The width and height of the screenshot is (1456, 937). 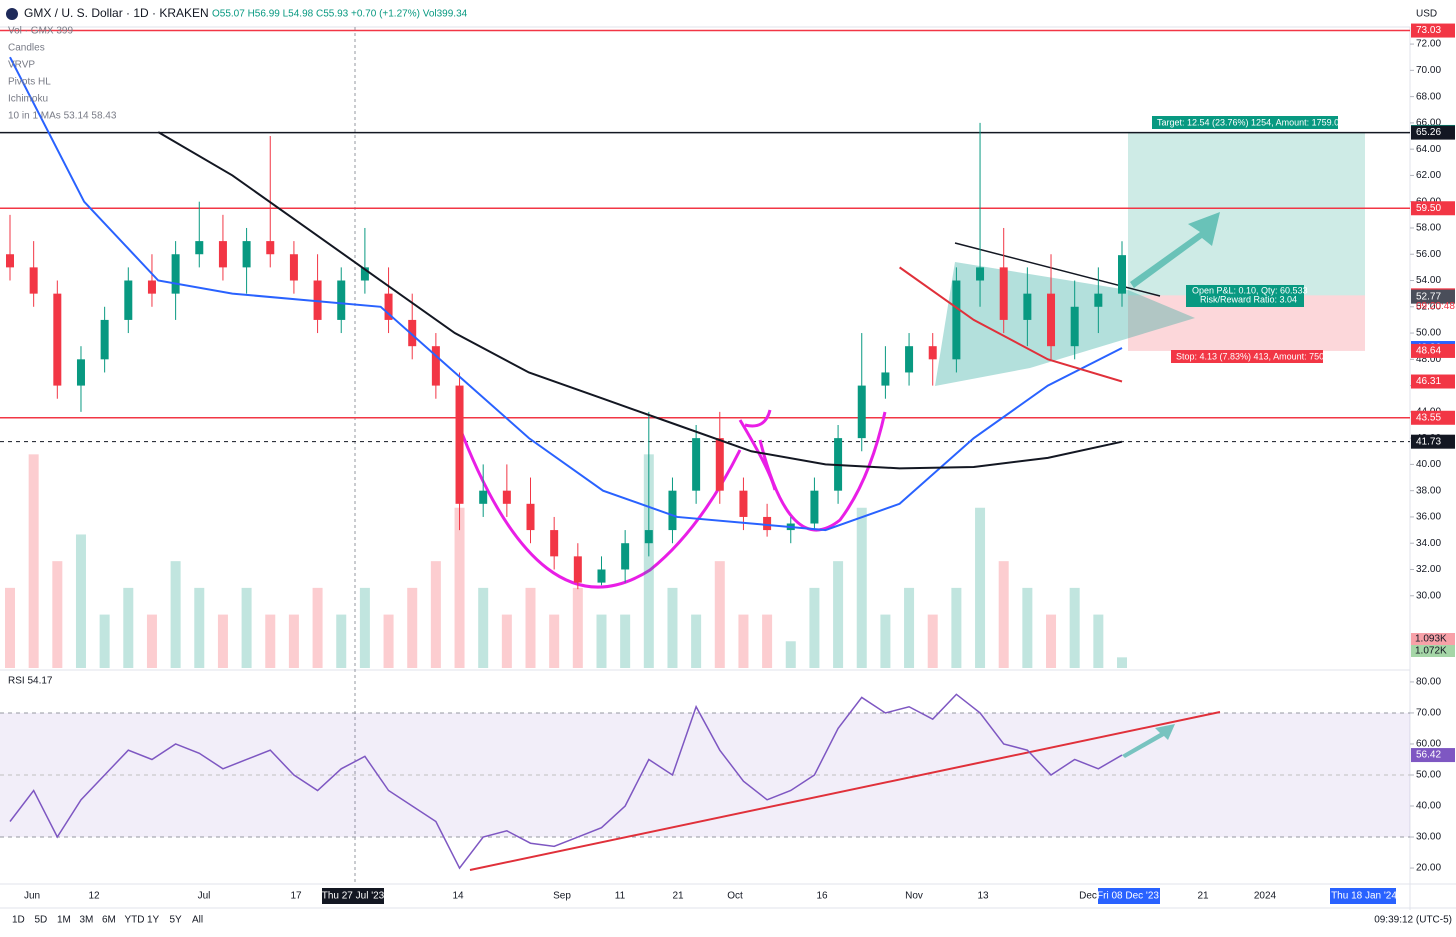 I want to click on price-label: 48.64, so click(x=1428, y=351).